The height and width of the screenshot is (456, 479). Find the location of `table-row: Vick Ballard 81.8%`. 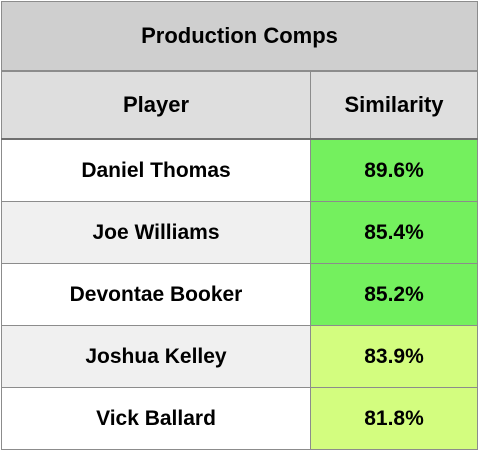

table-row: Vick Ballard 81.8% is located at coordinates (239, 418).